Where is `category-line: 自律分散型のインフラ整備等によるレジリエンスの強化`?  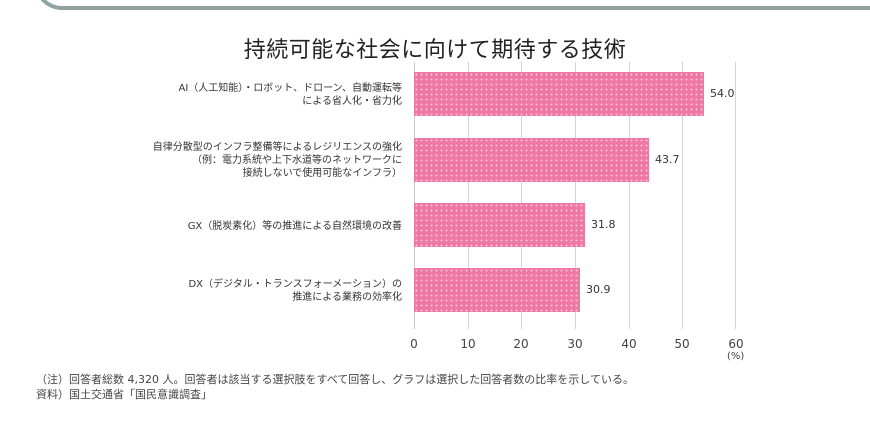 category-line: 自律分散型のインフラ整備等によるレジリエンスの強化 is located at coordinates (277, 147).